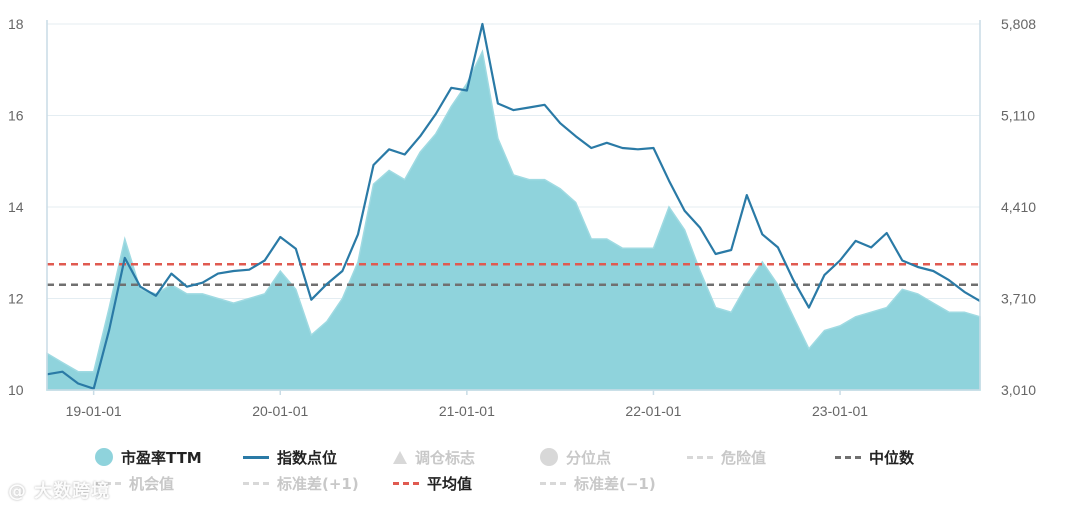 The width and height of the screenshot is (1080, 510). Describe the element at coordinates (94, 411) in the screenshot. I see `x-tick-label: 19-01-01` at that location.